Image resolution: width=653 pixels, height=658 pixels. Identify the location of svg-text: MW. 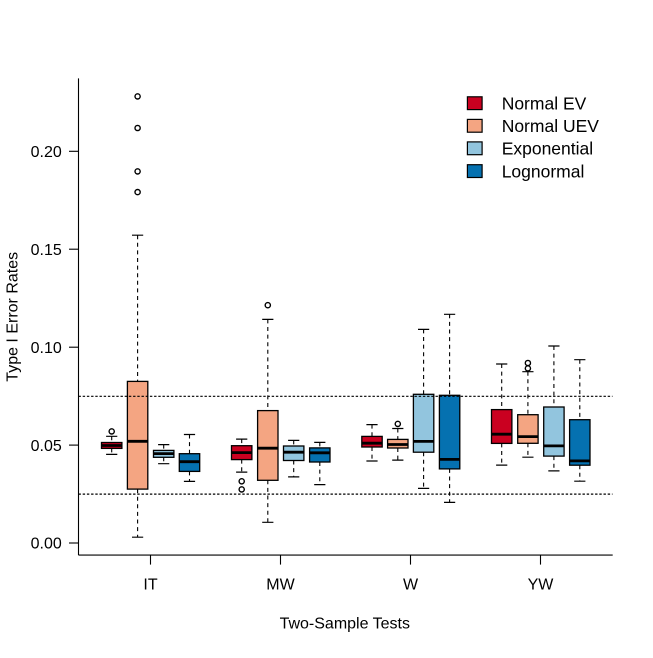
(280, 585).